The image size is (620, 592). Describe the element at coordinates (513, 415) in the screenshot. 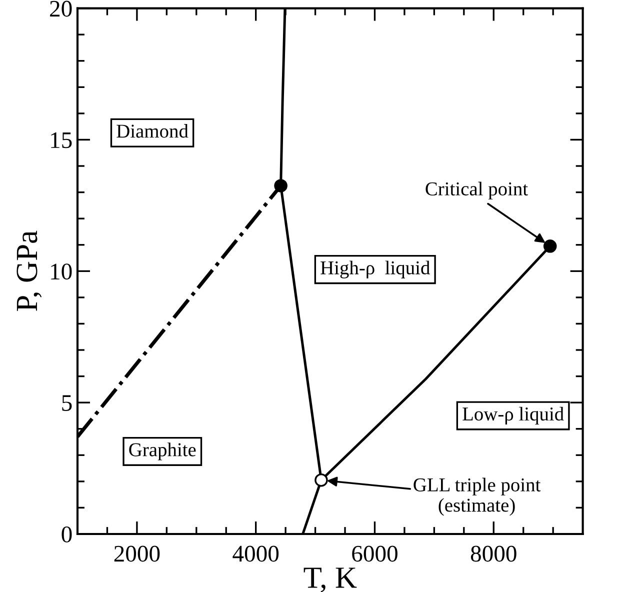

I see `annotation: Low-ρ liquid` at that location.